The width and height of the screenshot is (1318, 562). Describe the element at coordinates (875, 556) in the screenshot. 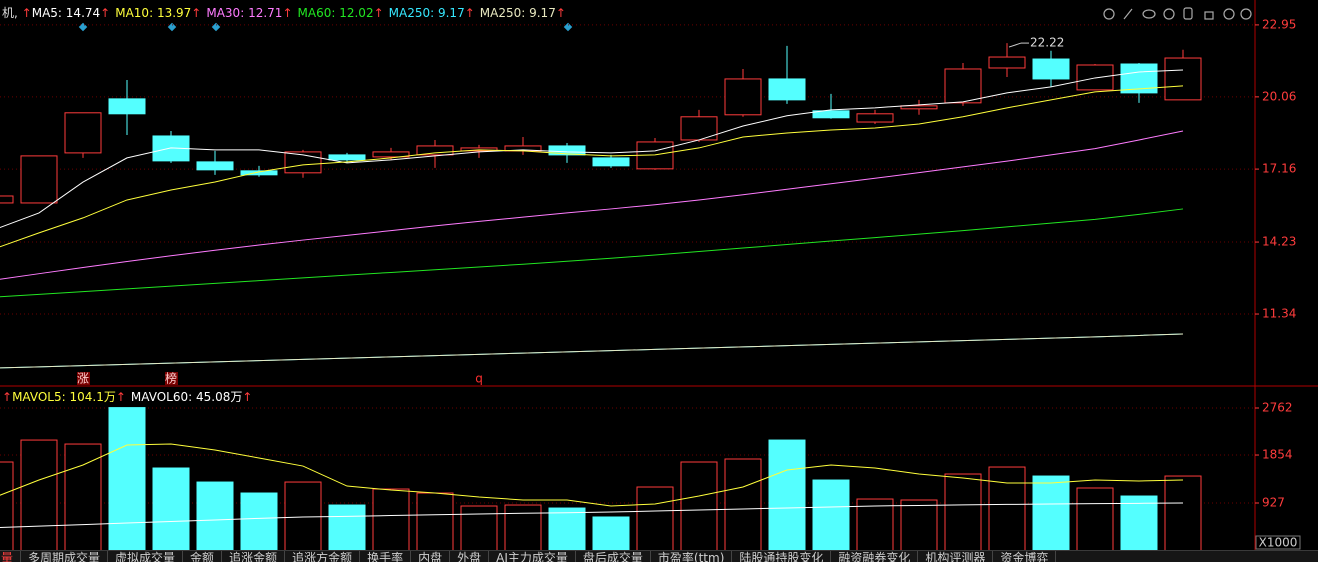

I see `tab: 融资融券变化` at that location.